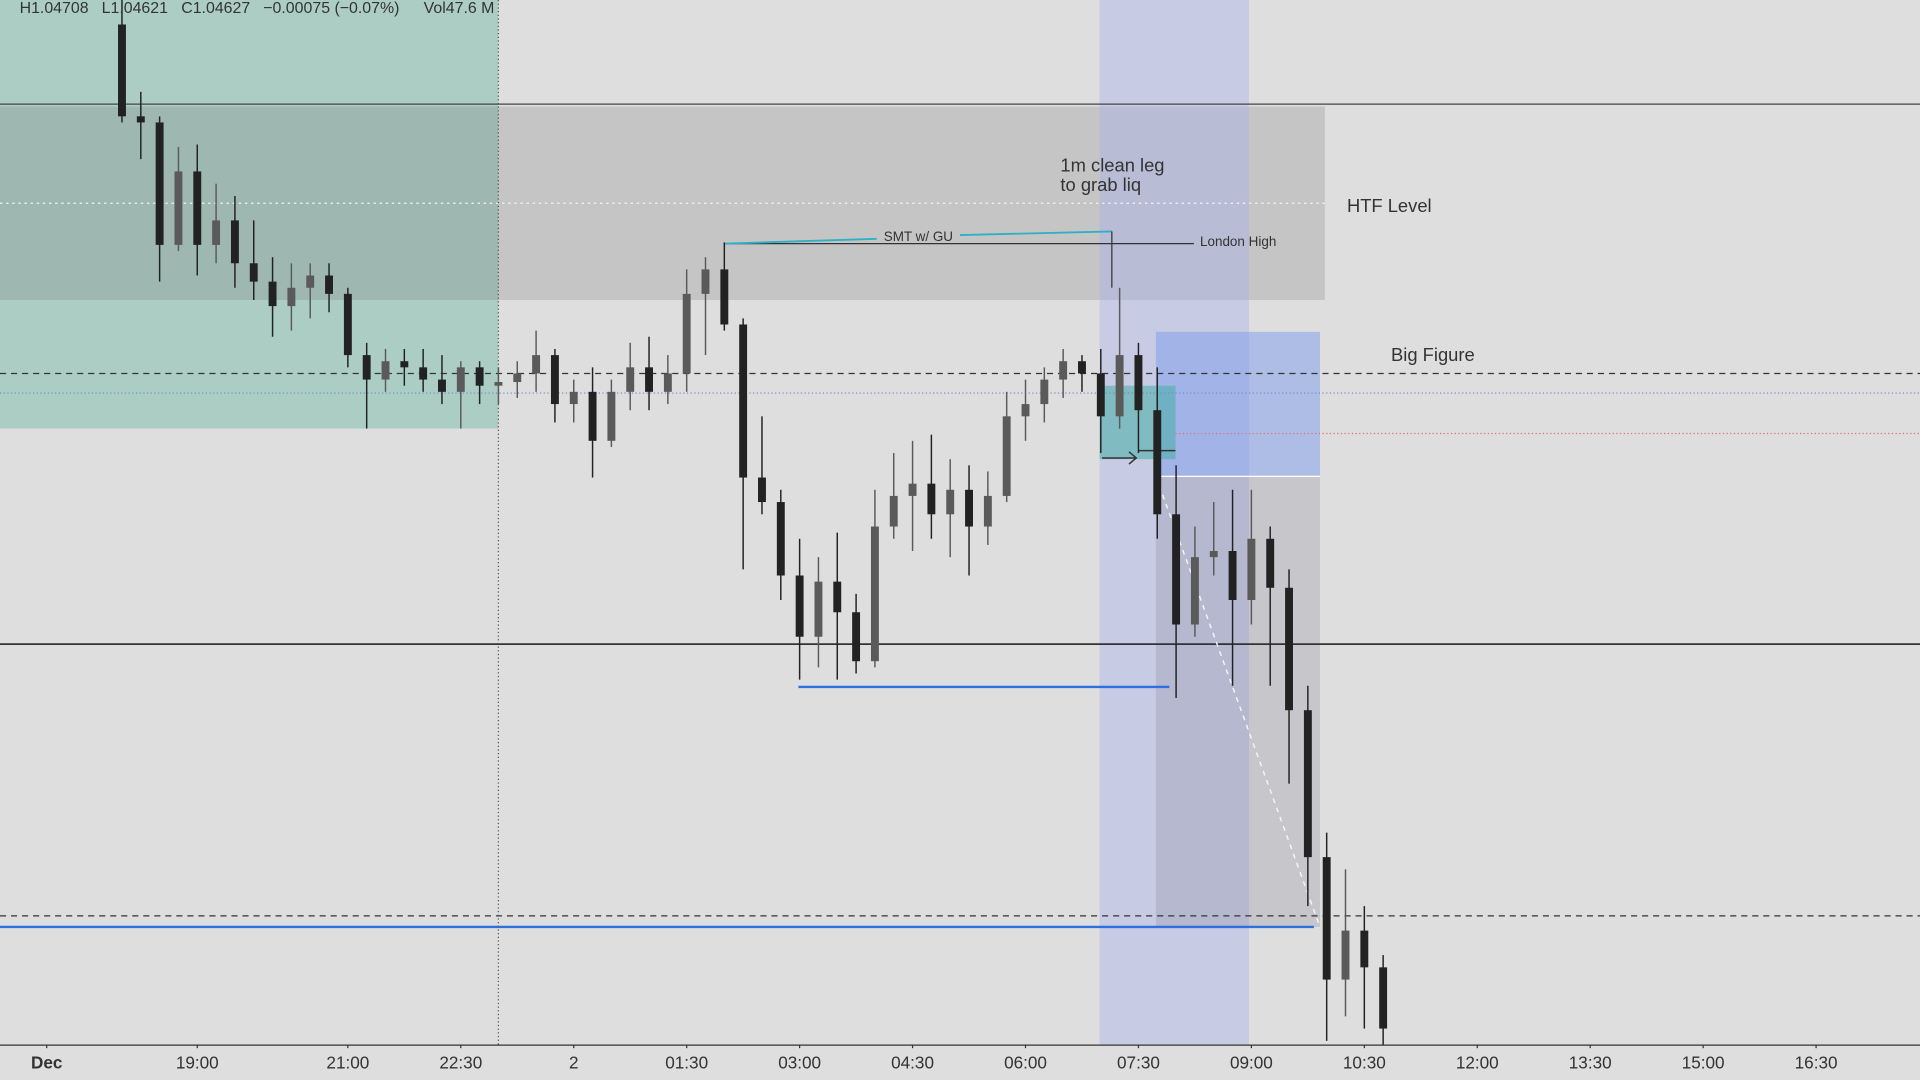 The image size is (1920, 1080). What do you see at coordinates (1138, 1063) in the screenshot?
I see `x-tick-label: 07:30` at bounding box center [1138, 1063].